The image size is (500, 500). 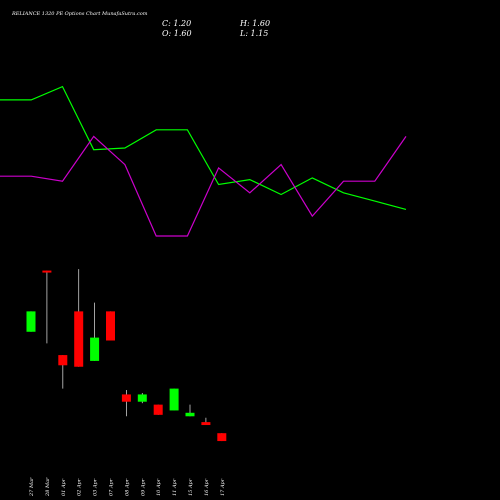 I want to click on x-tick-label: 27 Mar, so click(x=32, y=487).